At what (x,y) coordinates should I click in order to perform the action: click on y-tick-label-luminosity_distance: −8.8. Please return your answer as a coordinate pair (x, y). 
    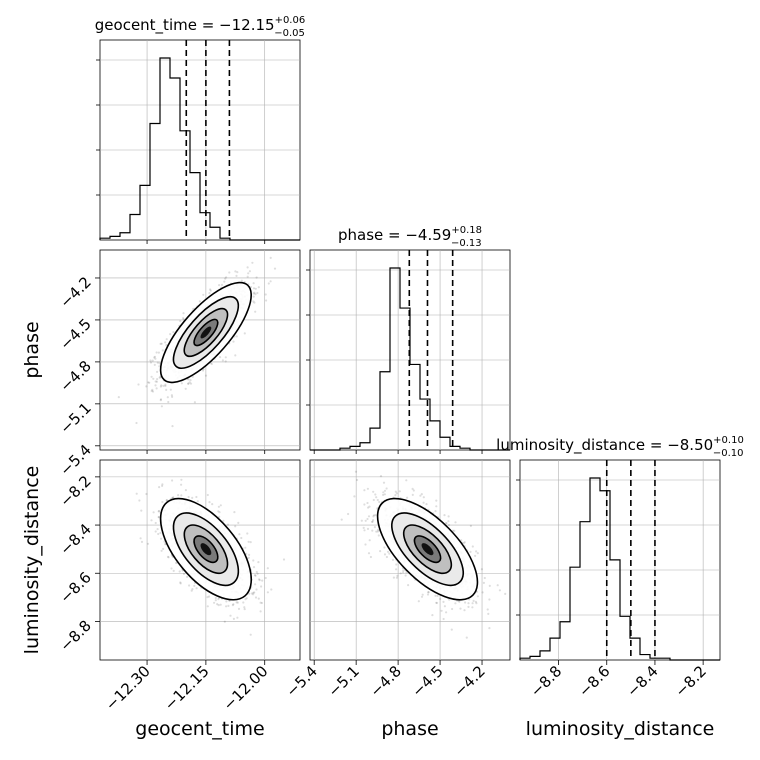
    Looking at the image, I should click on (75, 636).